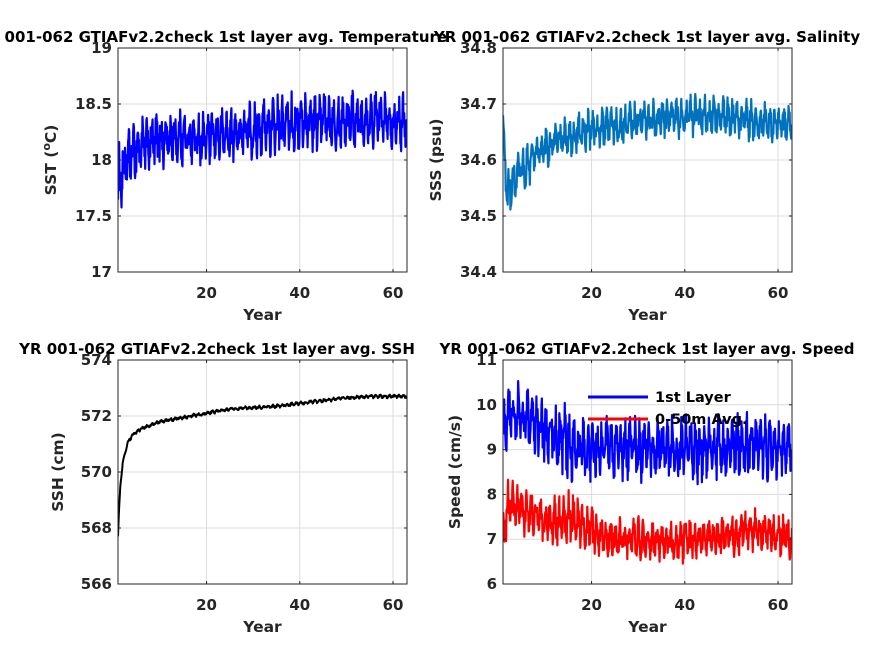 The width and height of the screenshot is (875, 656). I want to click on legend-label: 1st Layer, so click(693, 398).